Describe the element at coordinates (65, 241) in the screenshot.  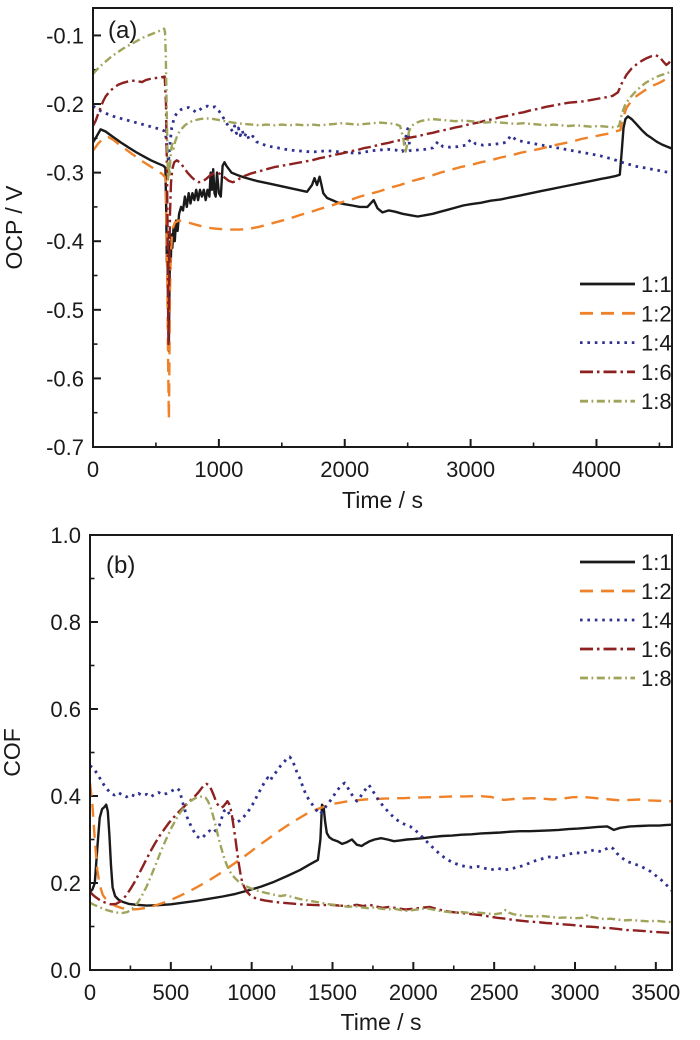
I see `y-tick-label: -0.4` at that location.